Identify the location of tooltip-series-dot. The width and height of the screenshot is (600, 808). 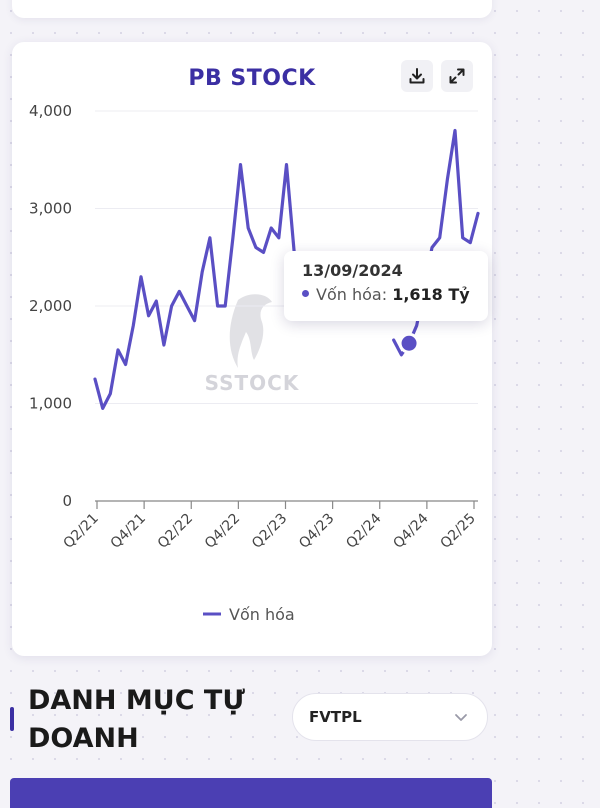
(305, 293).